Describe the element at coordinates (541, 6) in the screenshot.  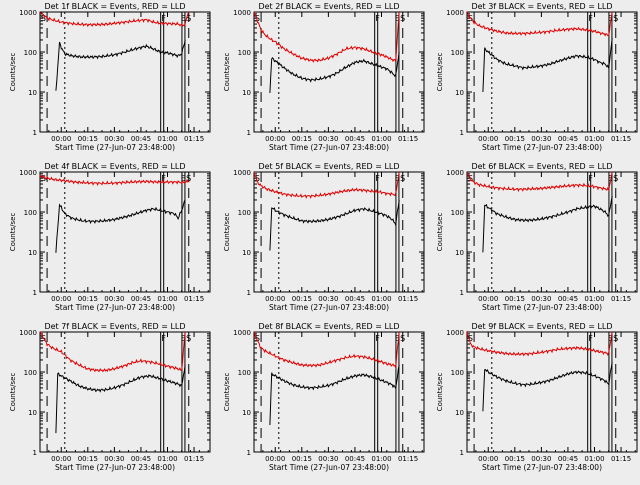
I see `panel-title: Det 3f BLACK = Events, RED = LLD` at that location.